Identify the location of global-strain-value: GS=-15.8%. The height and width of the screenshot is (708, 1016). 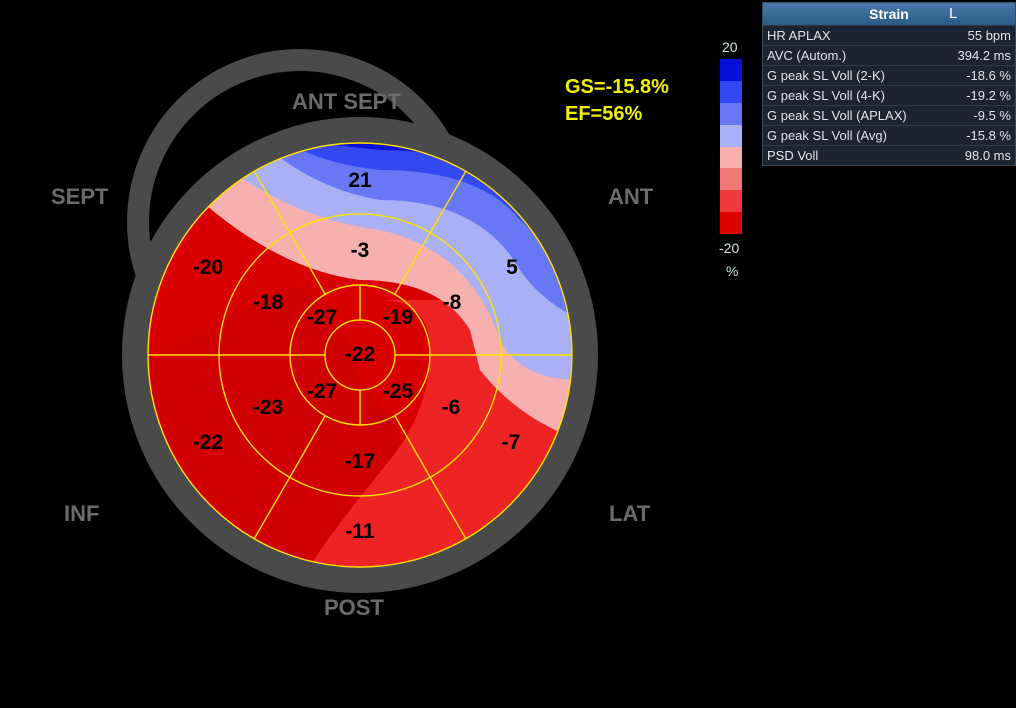
(617, 87).